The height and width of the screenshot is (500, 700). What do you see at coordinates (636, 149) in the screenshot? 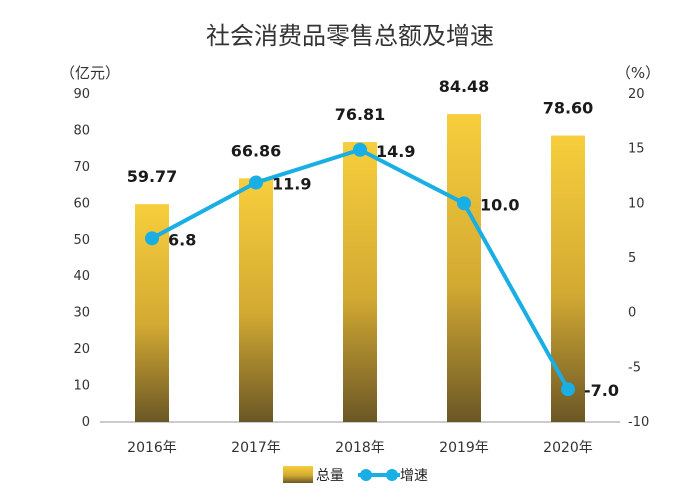
I see `right-axis-tick-label: 15` at bounding box center [636, 149].